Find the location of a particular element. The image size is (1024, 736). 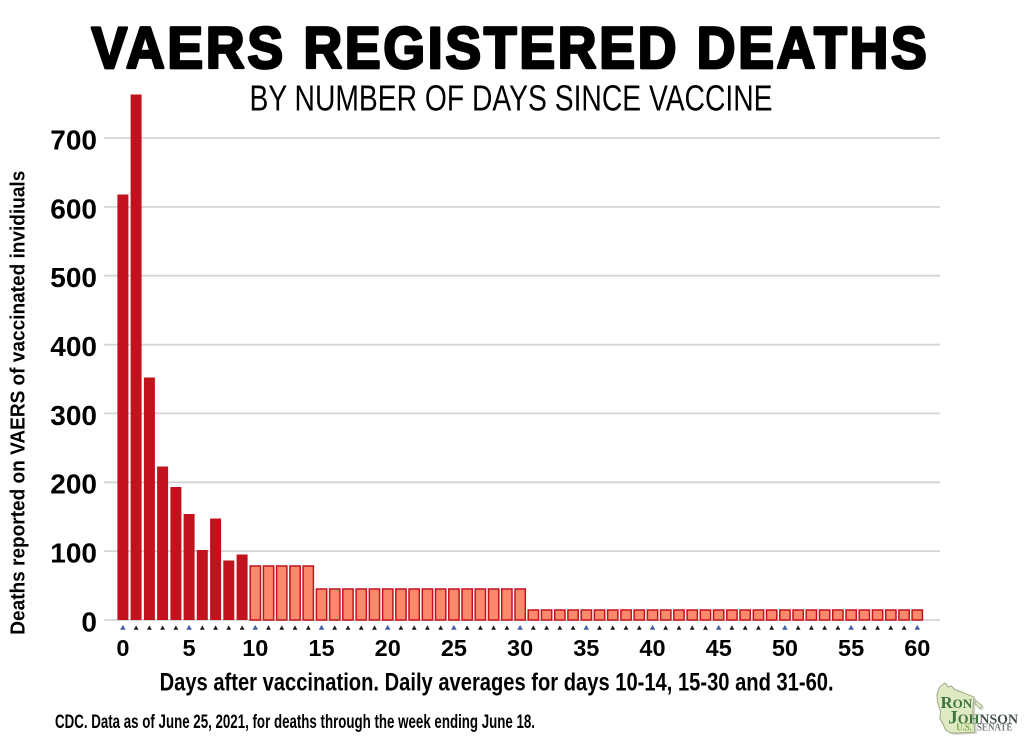

svg-text: VAERS REGISTERED DEATHS is located at coordinates (511, 48).